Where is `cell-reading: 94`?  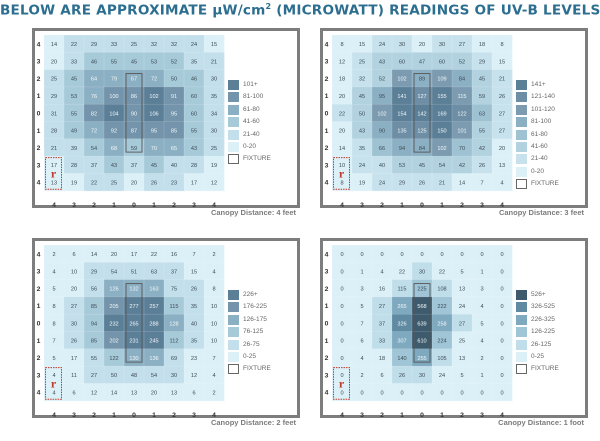
cell-reading: 94 is located at coordinates (94, 324).